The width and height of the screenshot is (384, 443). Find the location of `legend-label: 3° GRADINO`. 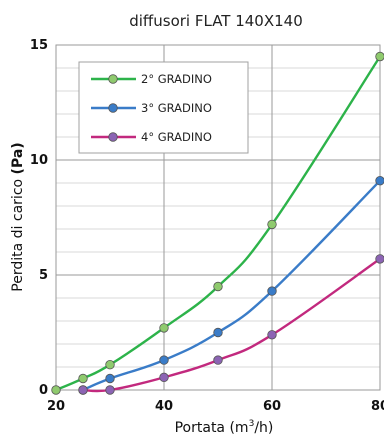

legend-label: 3° GRADINO is located at coordinates (176, 108).